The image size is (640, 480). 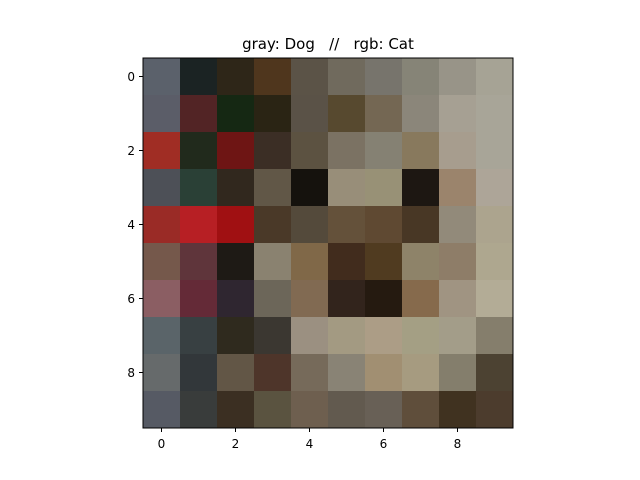 I want to click on heatmap-cell-r5-c6, so click(x=383, y=261).